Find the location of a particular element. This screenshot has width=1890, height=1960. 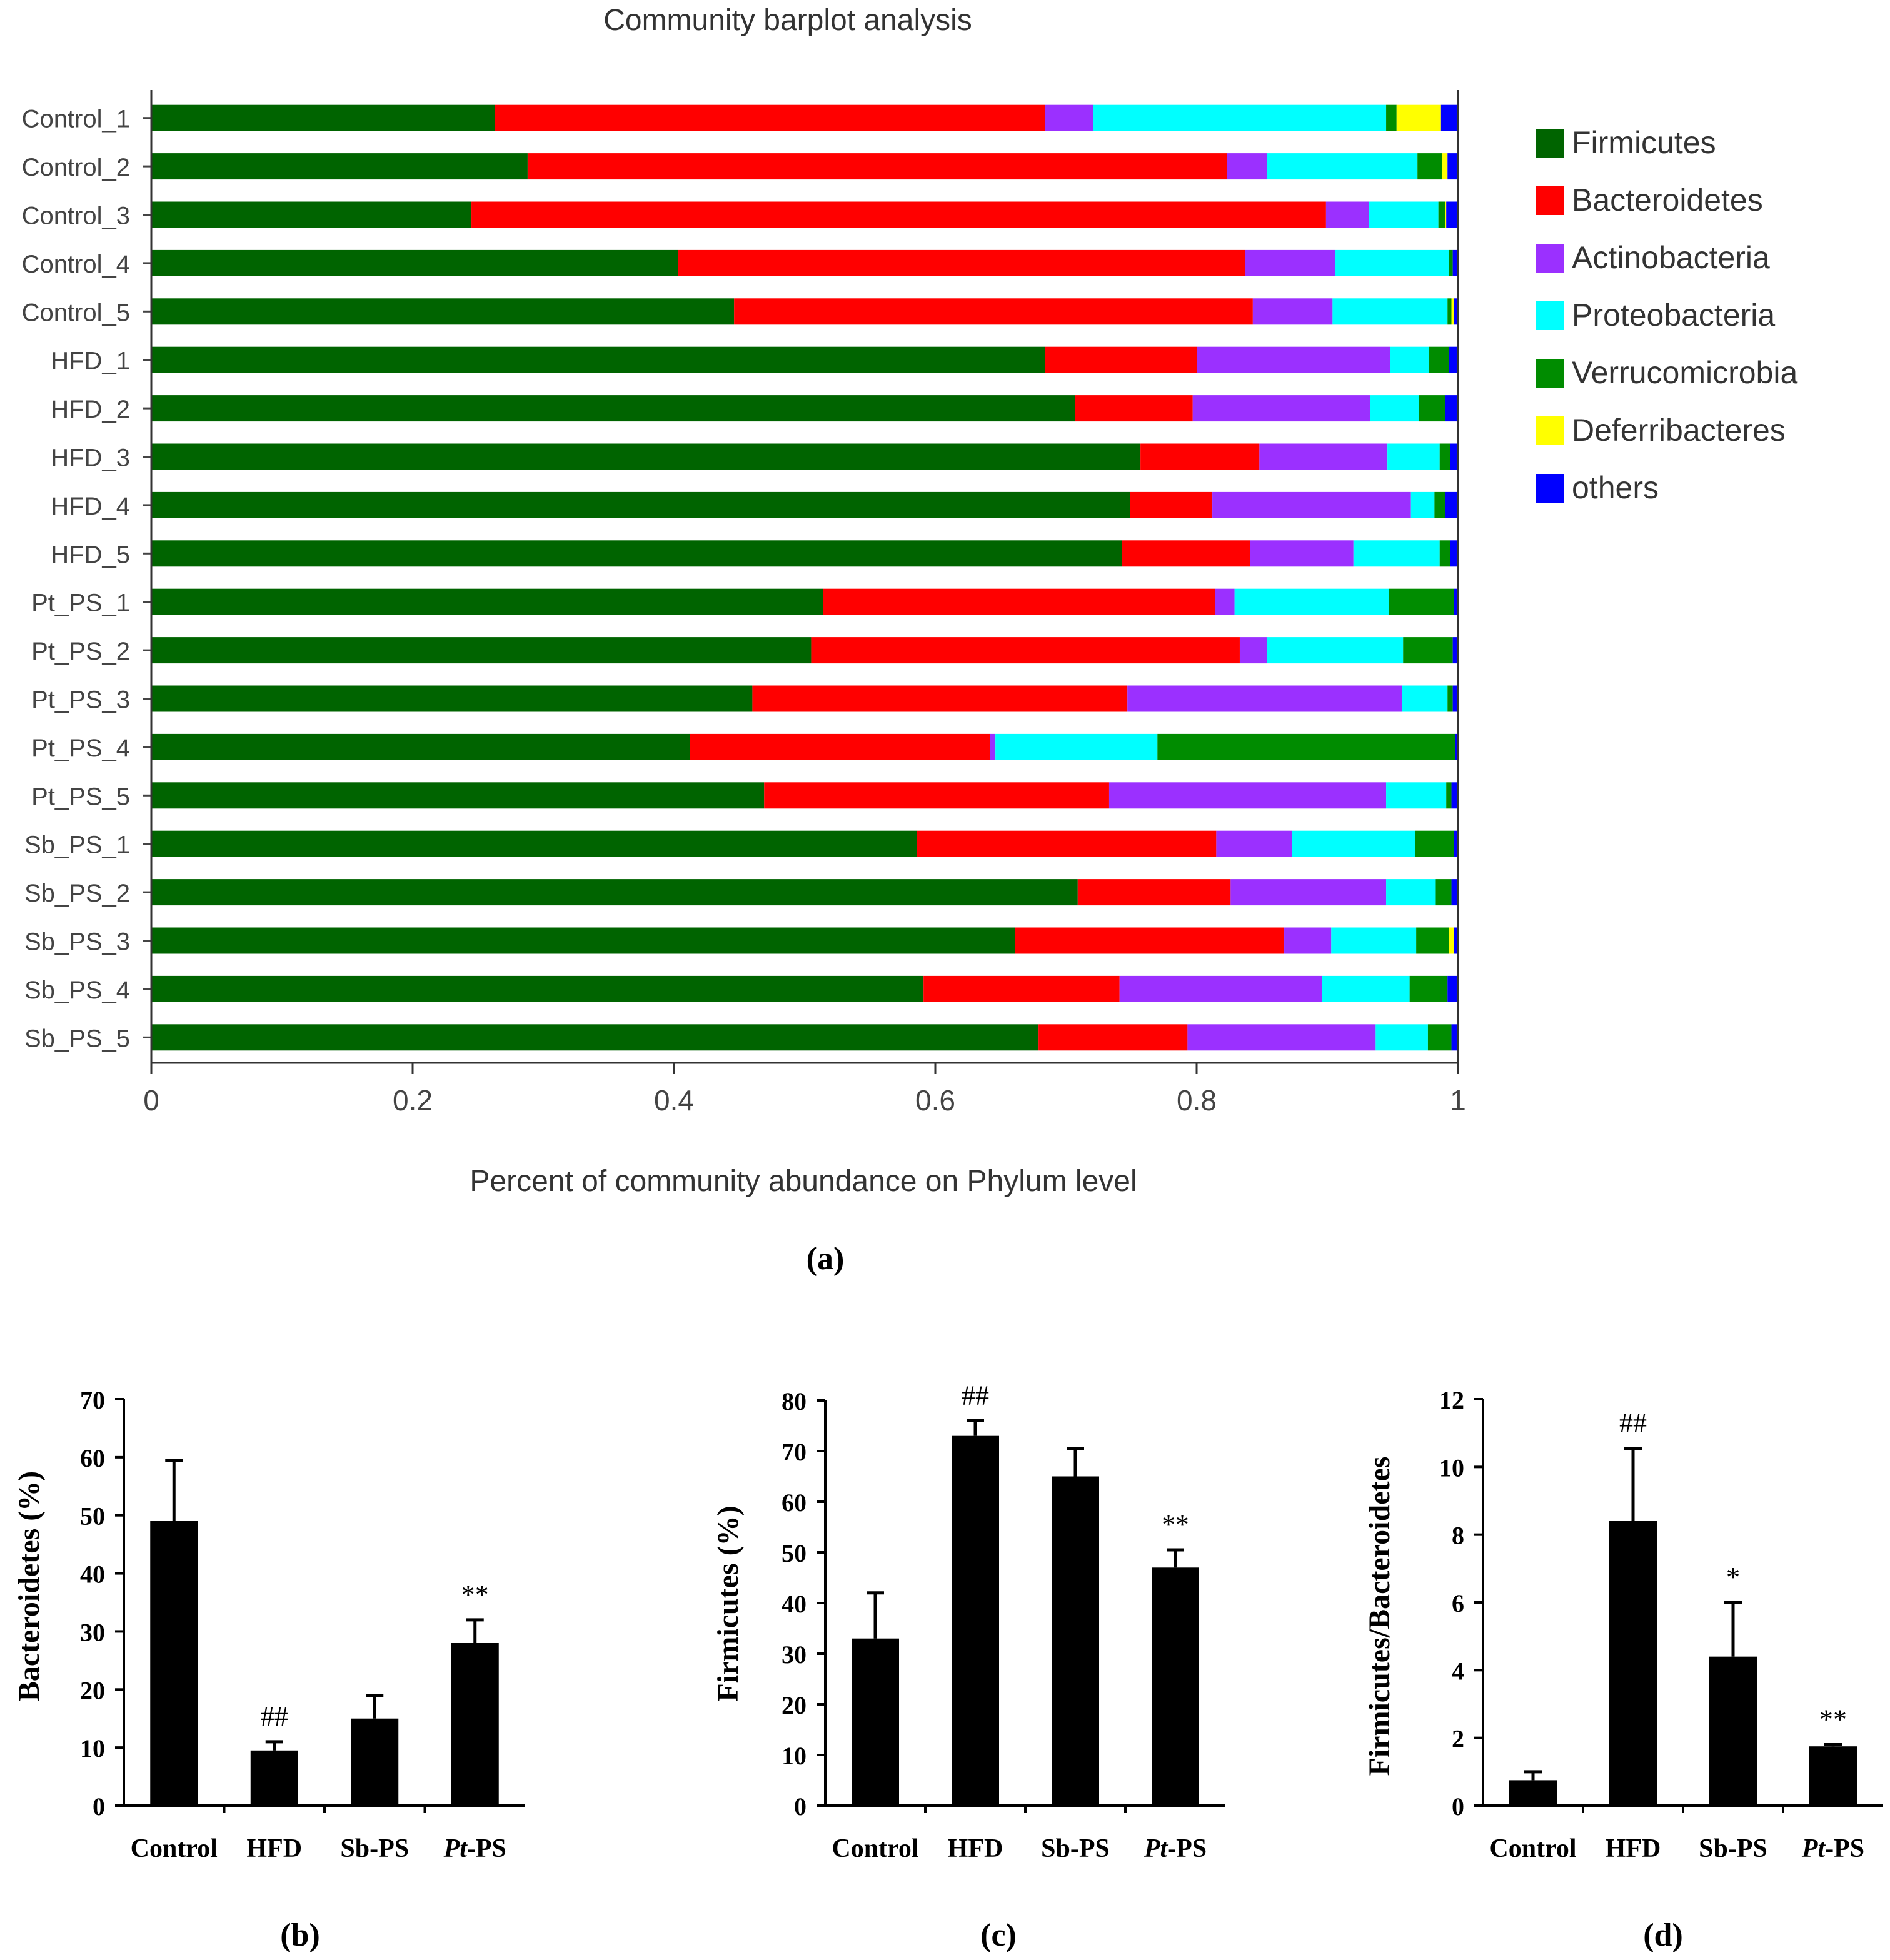

y-tick-label: Pt_PS_4 is located at coordinates (80, 749).